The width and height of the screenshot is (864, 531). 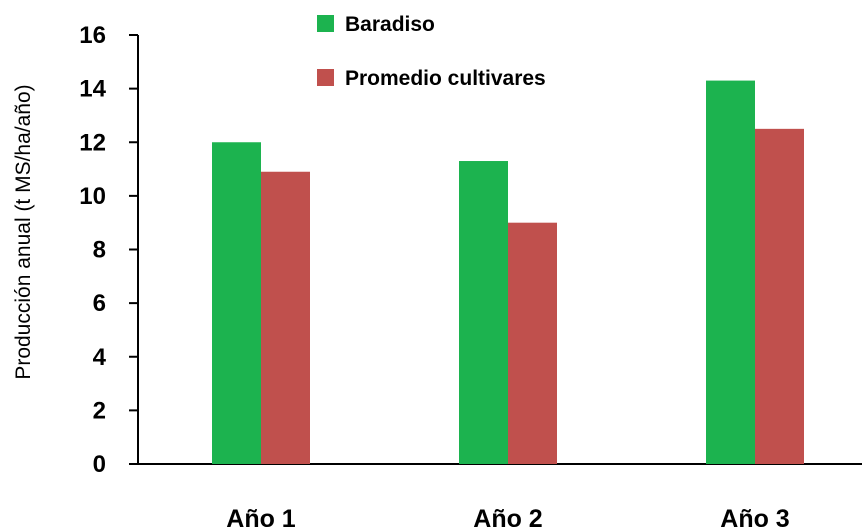 What do you see at coordinates (92, 196) in the screenshot?
I see `y-tick-label: 10` at bounding box center [92, 196].